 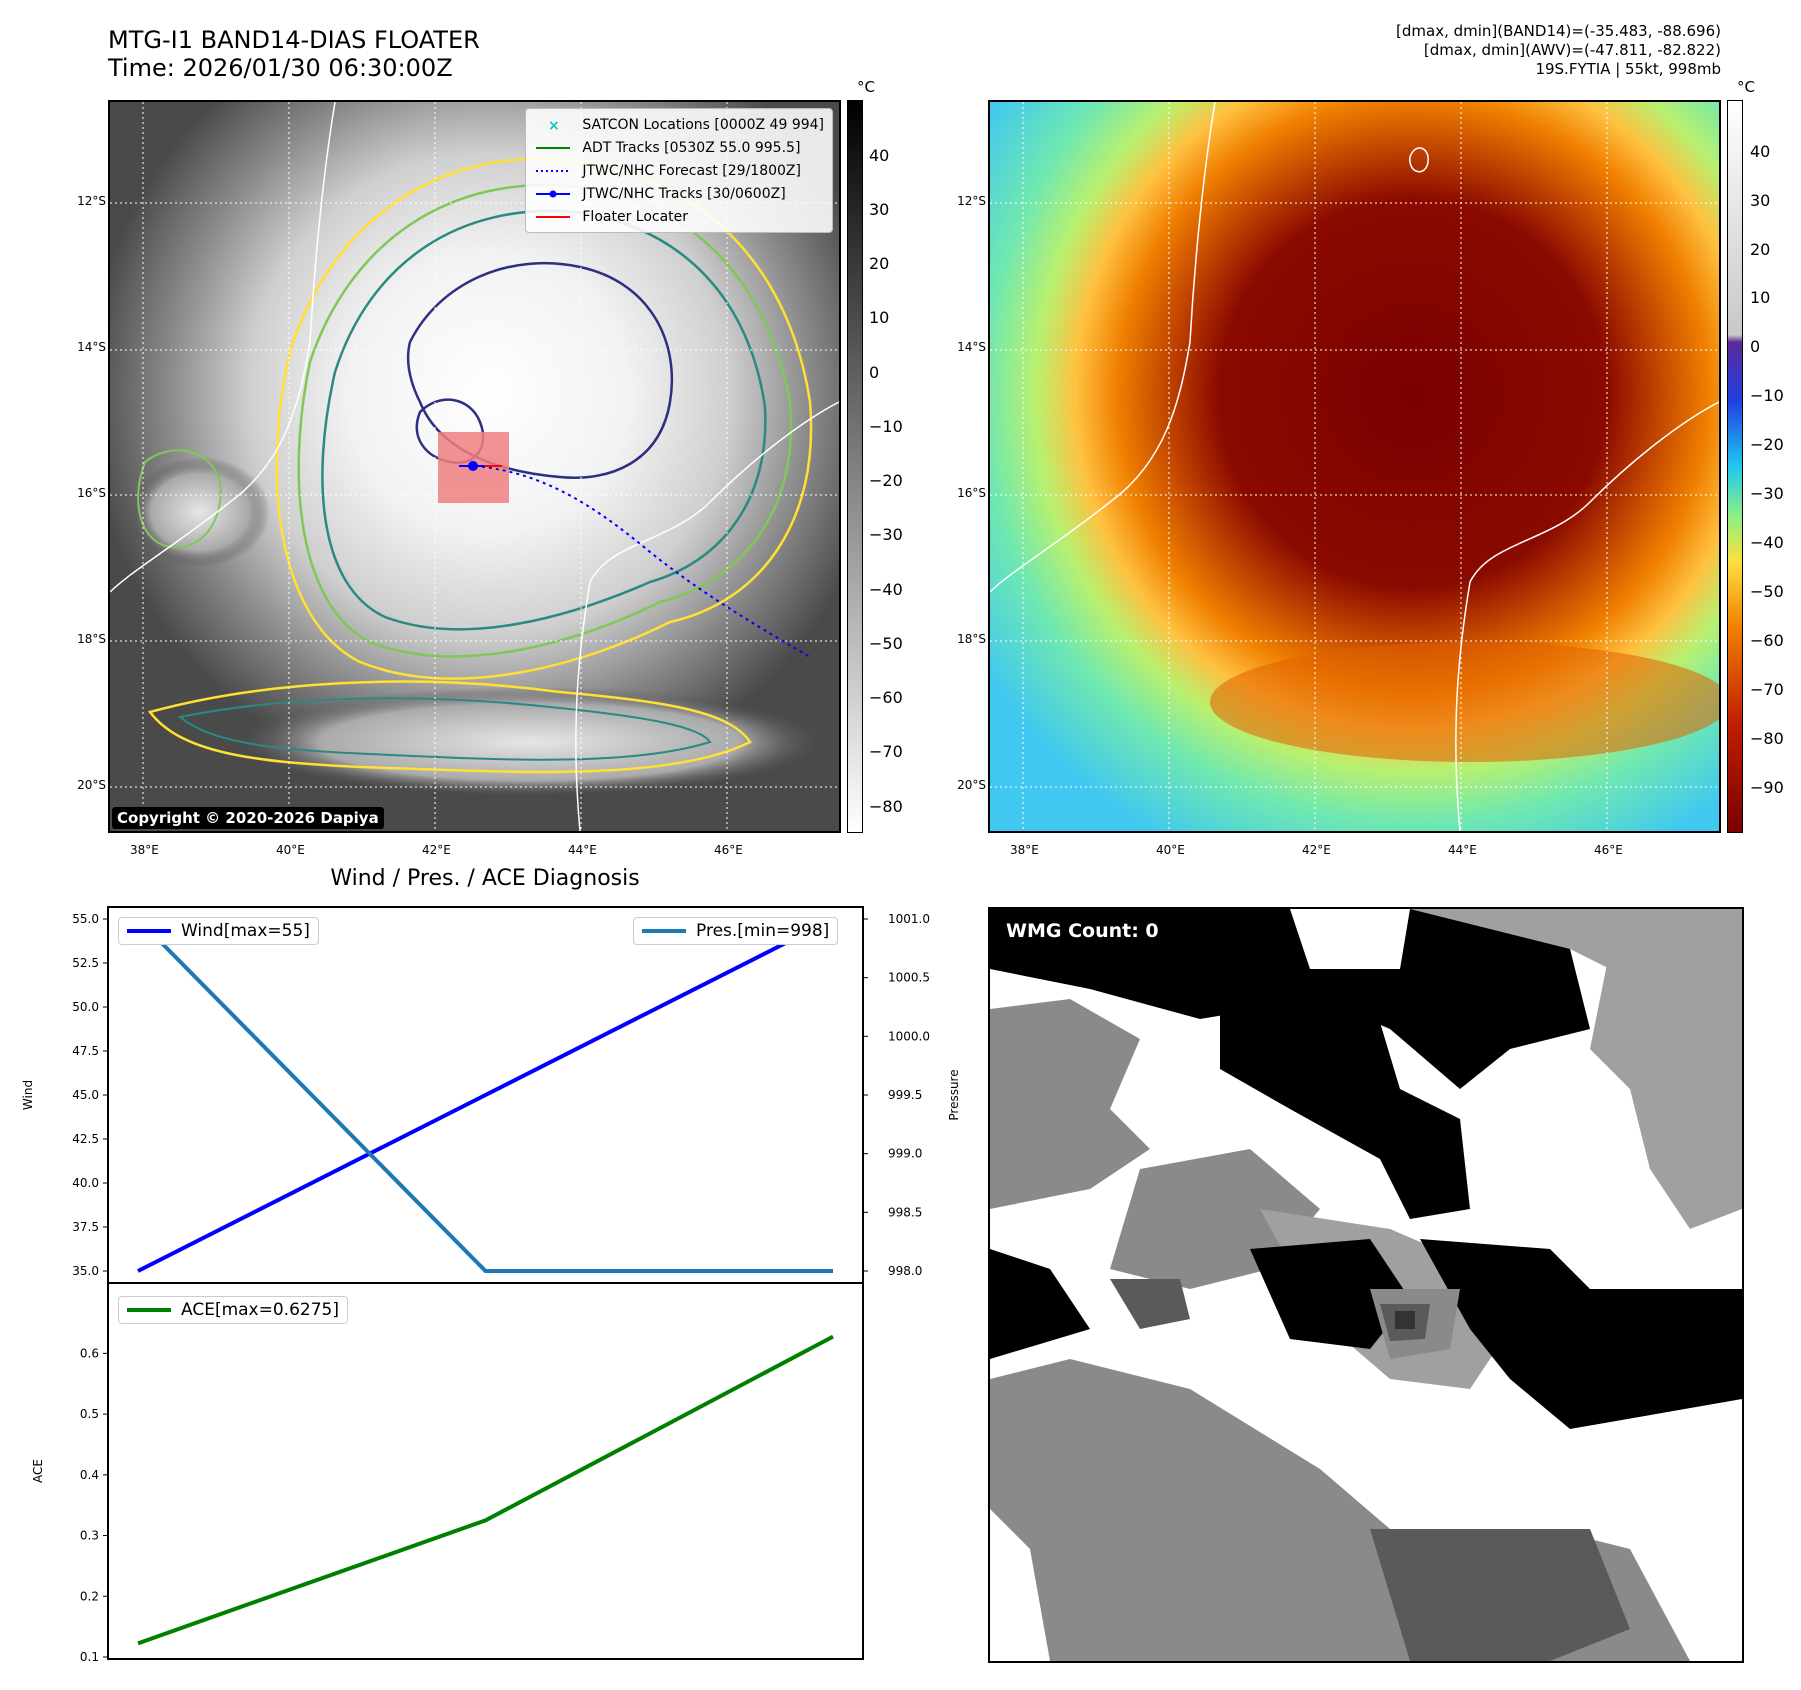 I want to click on dot-line-icon, so click(x=553, y=194).